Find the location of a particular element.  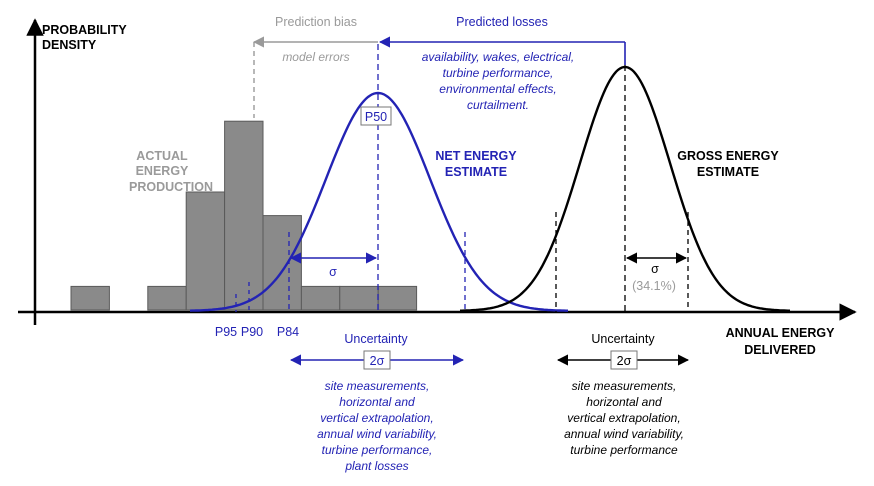

gross-2sigma-label: 2σ is located at coordinates (624, 361).